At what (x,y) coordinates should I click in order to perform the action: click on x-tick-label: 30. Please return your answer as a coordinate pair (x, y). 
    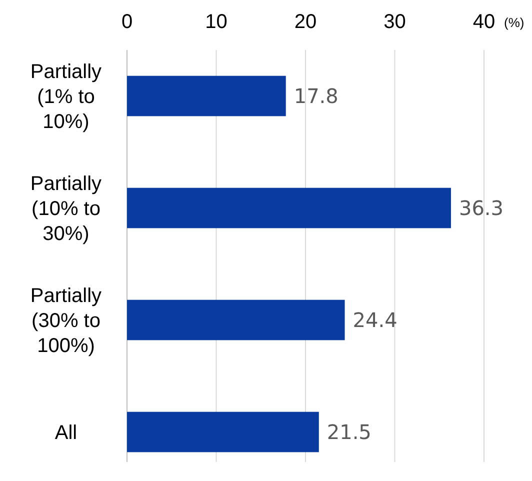
    Looking at the image, I should click on (395, 22).